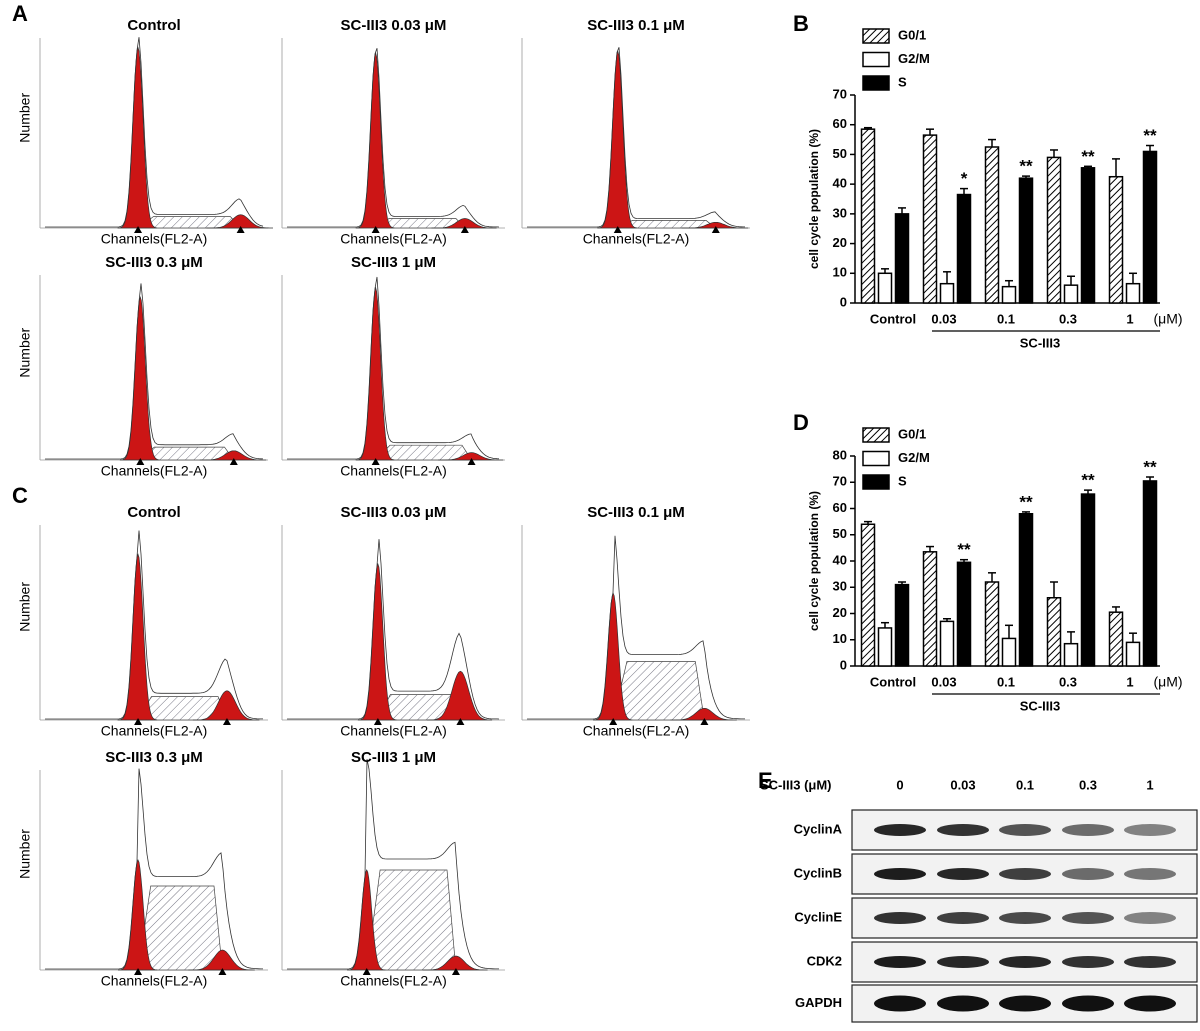 This screenshot has height=1031, width=1200. Describe the element at coordinates (765, 780) in the screenshot. I see `panel-label: E` at that location.